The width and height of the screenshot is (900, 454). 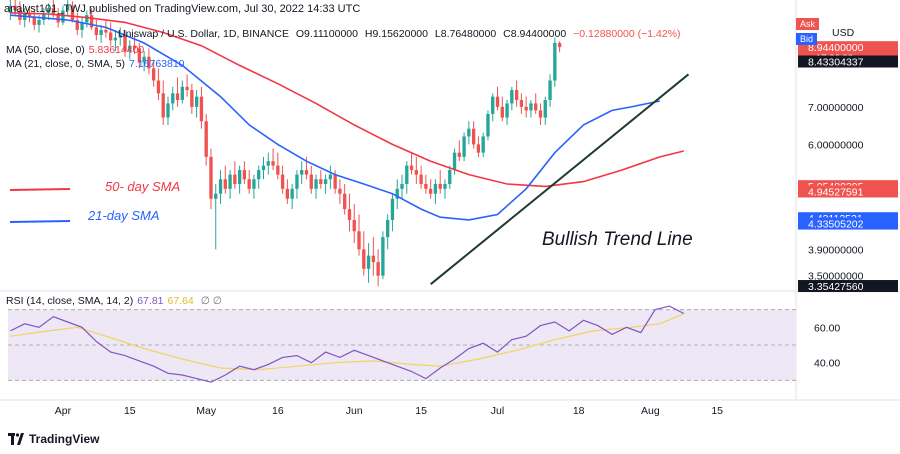 What do you see at coordinates (848, 286) in the screenshot?
I see `price-label-bg` at bounding box center [848, 286].